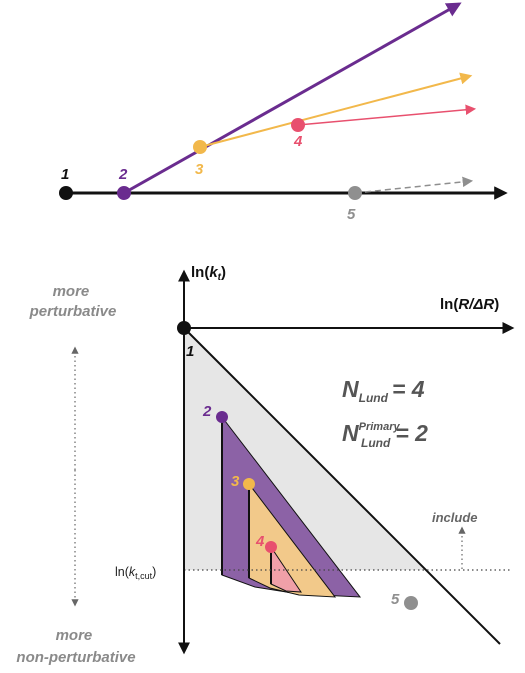 The width and height of the screenshot is (525, 673). I want to click on origin-dot, so click(184, 328).